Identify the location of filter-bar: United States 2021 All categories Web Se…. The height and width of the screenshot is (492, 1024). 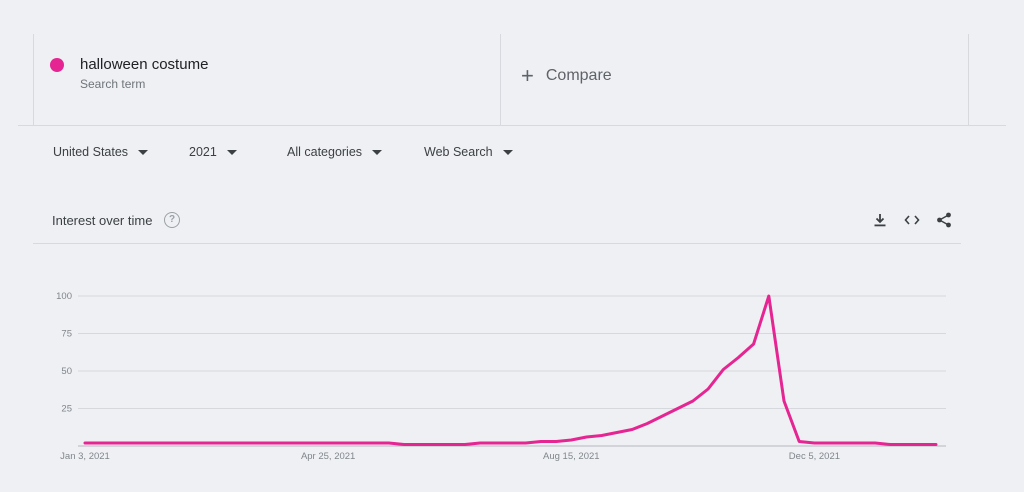
(512, 155).